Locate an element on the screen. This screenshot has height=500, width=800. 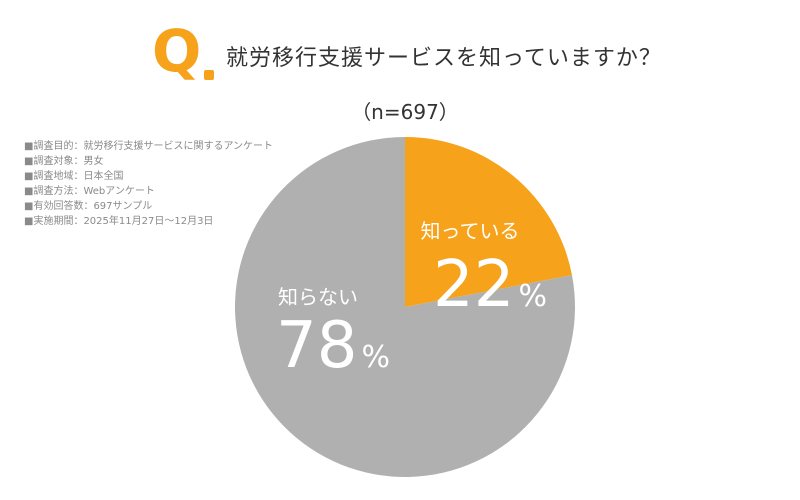
slice-label: 知らない is located at coordinates (318, 297).